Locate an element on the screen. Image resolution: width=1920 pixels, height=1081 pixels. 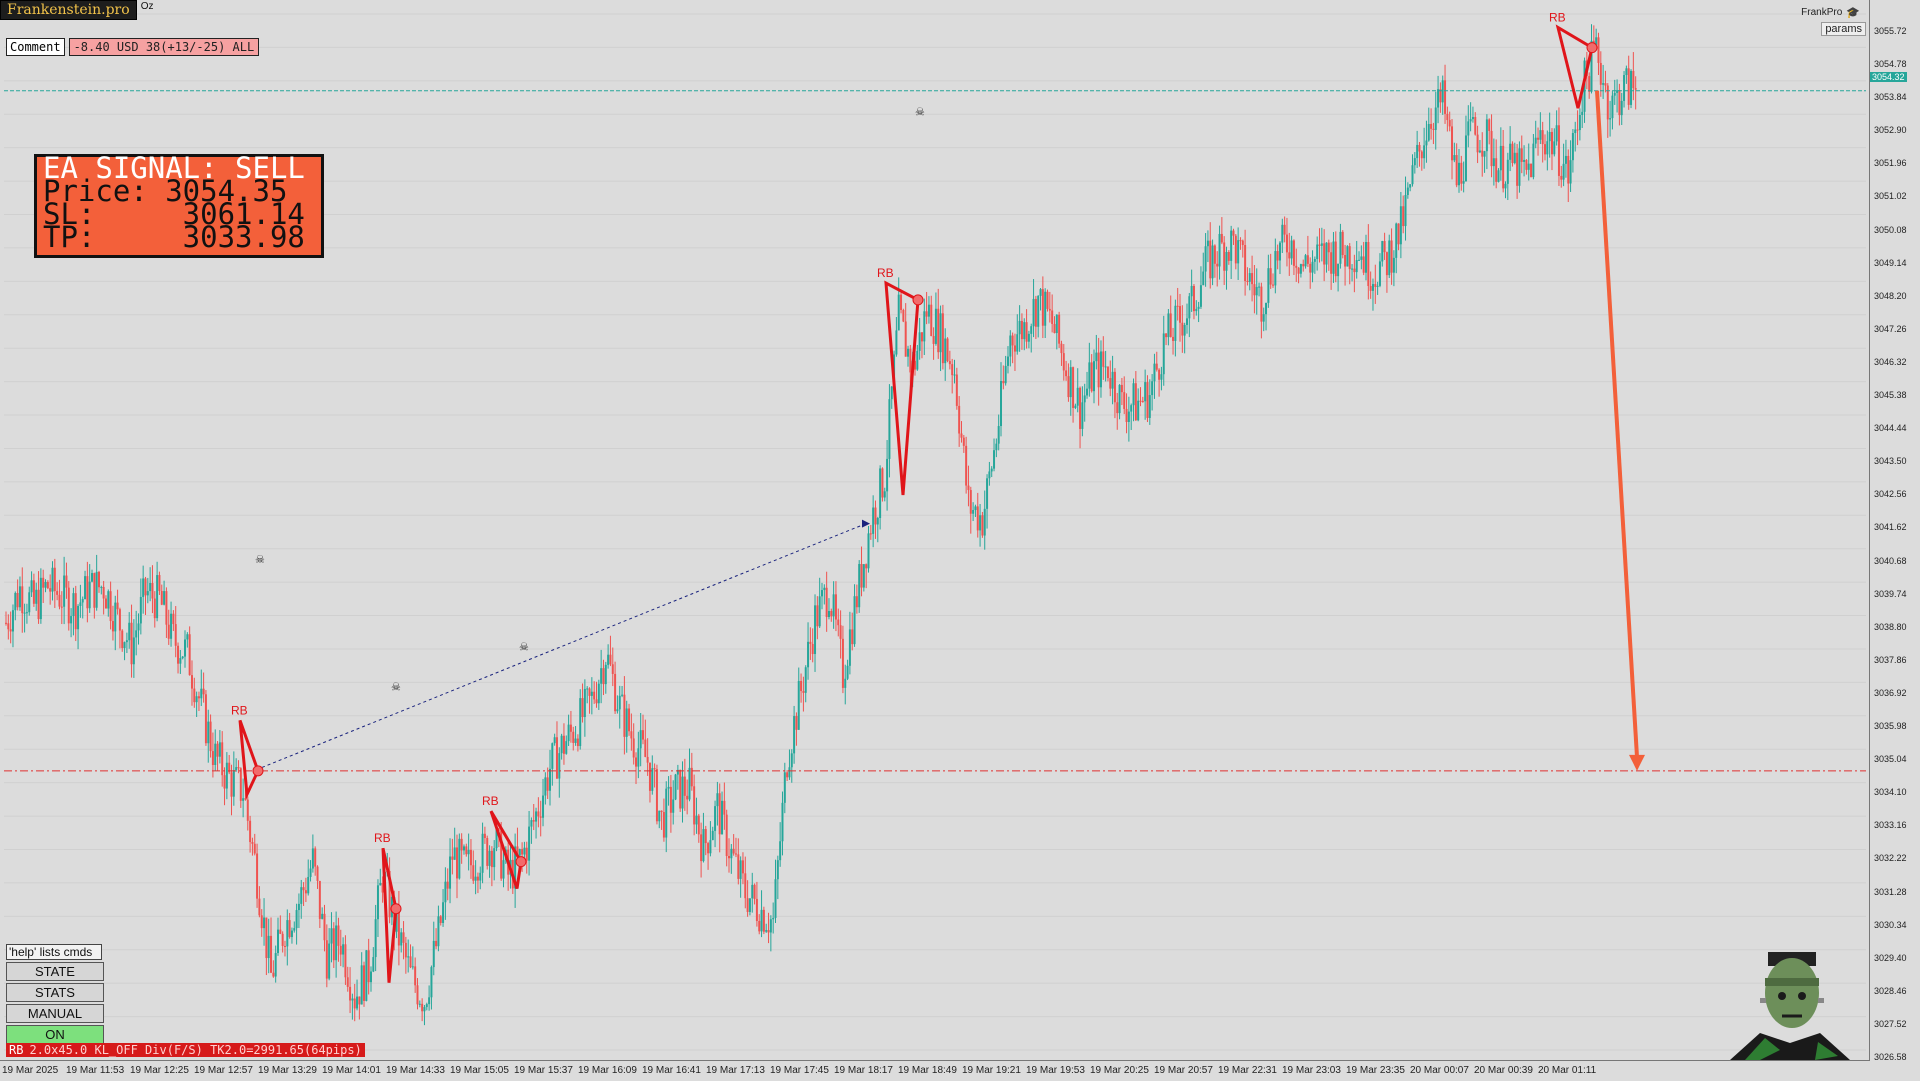
manual-button: MANUAL is located at coordinates (55, 1013).